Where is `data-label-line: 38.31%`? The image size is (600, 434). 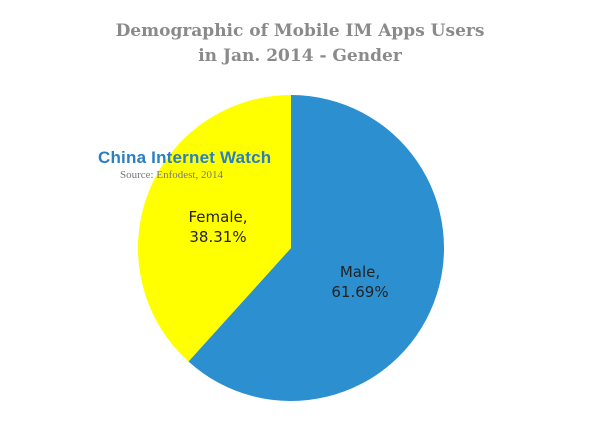
data-label-line: 38.31% is located at coordinates (217, 237).